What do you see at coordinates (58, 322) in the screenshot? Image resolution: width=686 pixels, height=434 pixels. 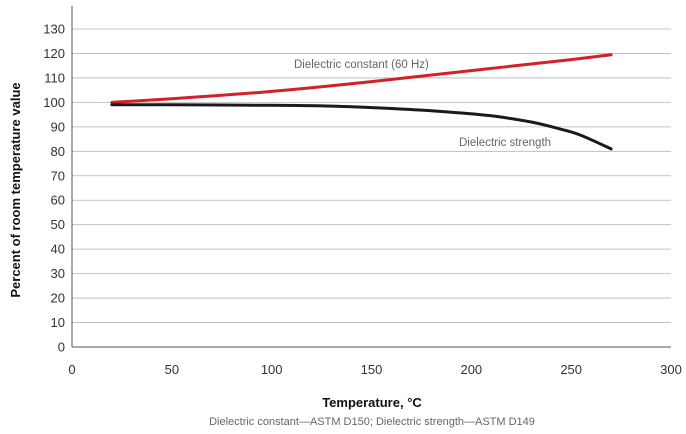 I see `y-tick-label-10: 10` at bounding box center [58, 322].